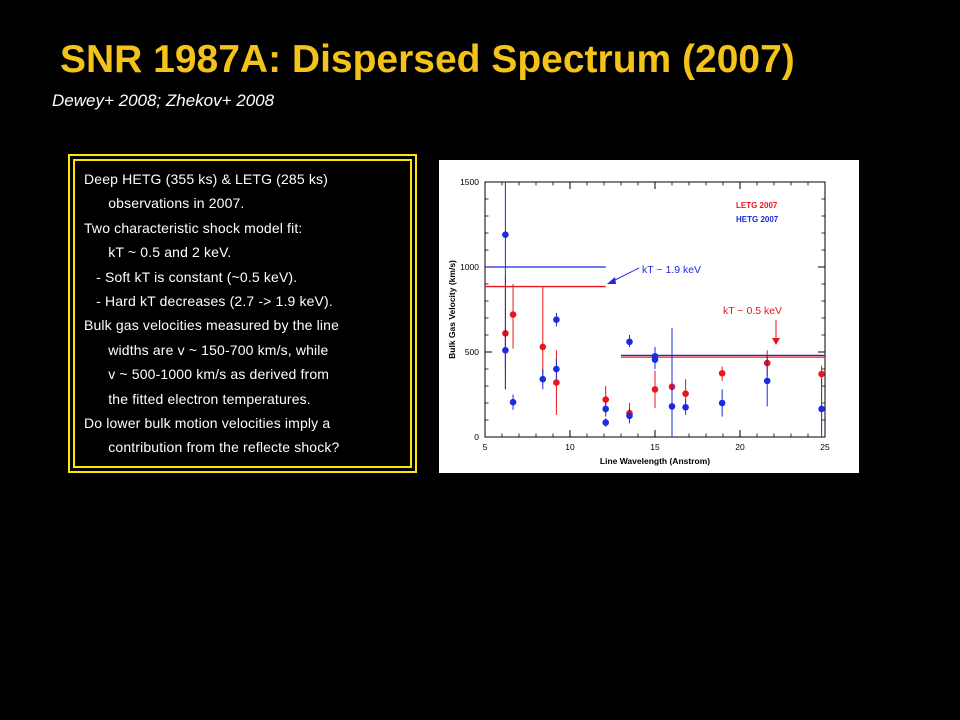  I want to click on annotation-soft-kt: kT ~ 0.5 keV, so click(752, 311).